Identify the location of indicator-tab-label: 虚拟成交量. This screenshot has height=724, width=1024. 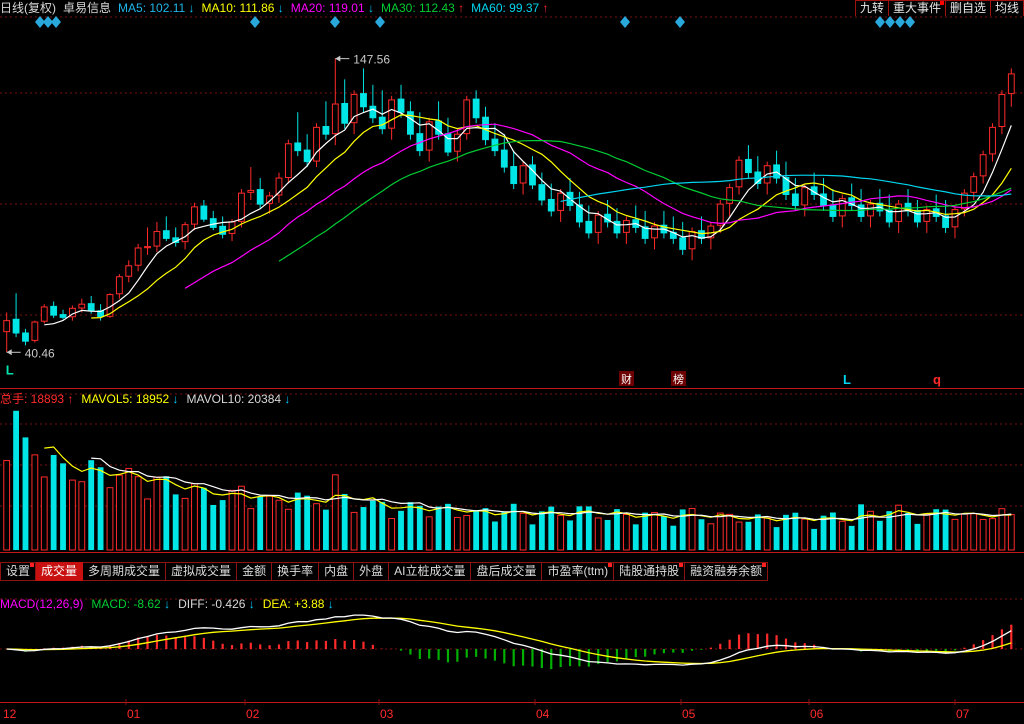
(201, 571).